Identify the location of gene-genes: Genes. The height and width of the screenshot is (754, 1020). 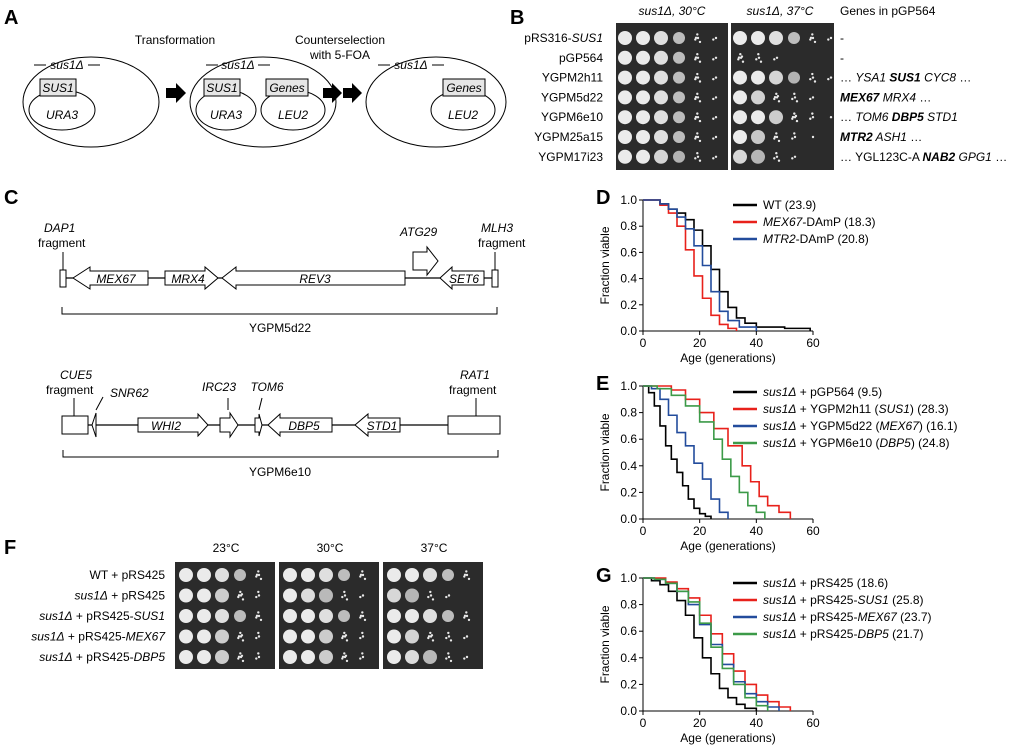
(286, 88).